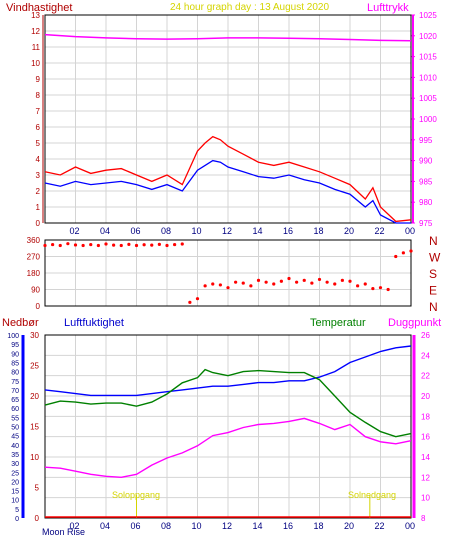 Image resolution: width=460 pixels, height=543 pixels. I want to click on humidity-tick-label: 30, so click(15, 464).